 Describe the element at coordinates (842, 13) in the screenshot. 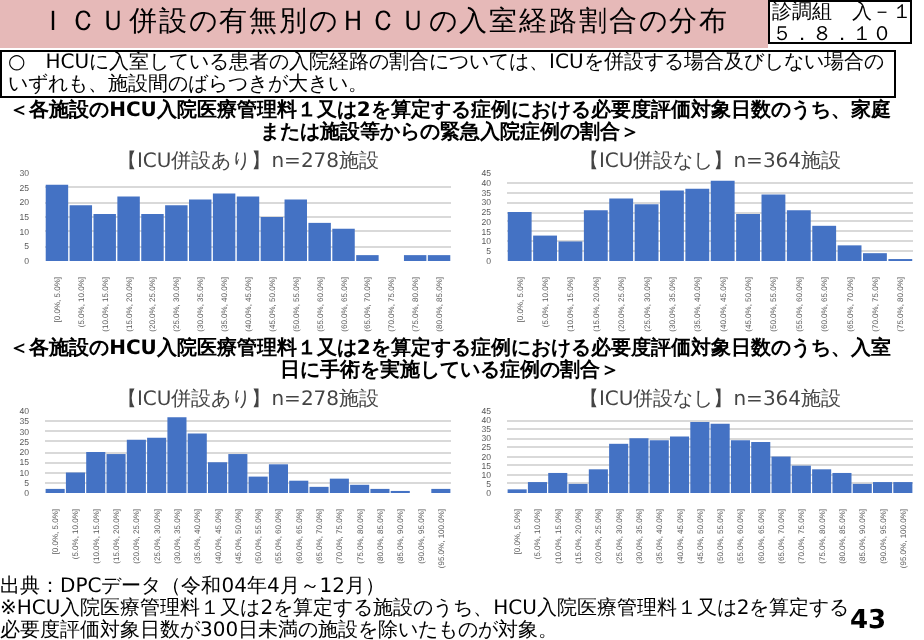

I see `text: 診調組 入－１` at that location.